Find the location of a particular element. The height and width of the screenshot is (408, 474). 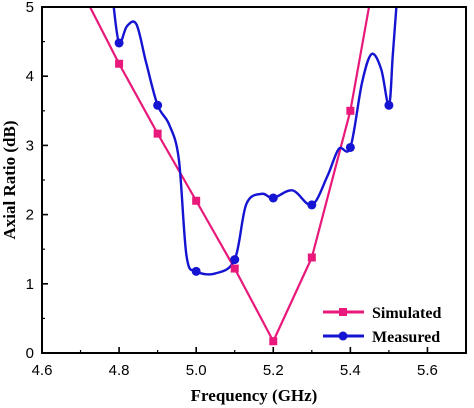

x-axis-ticks: 4.6 4.8 5.0 5.2 5.4 5.6 is located at coordinates (235, 363).